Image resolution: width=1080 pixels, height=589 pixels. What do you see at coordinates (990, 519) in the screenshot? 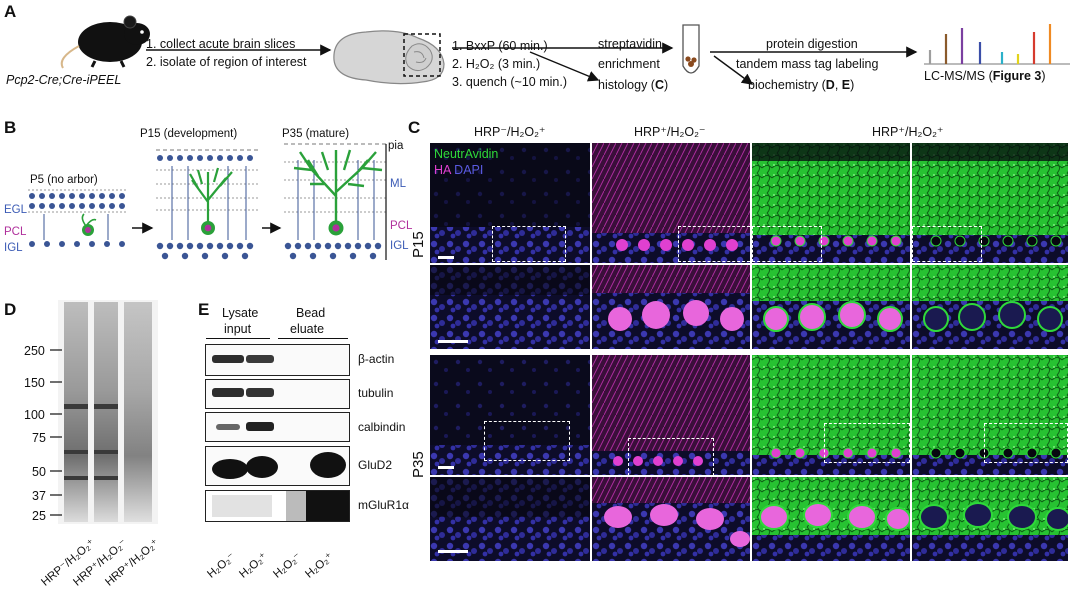
I see `micro-p35-c4-zoom` at bounding box center [990, 519].